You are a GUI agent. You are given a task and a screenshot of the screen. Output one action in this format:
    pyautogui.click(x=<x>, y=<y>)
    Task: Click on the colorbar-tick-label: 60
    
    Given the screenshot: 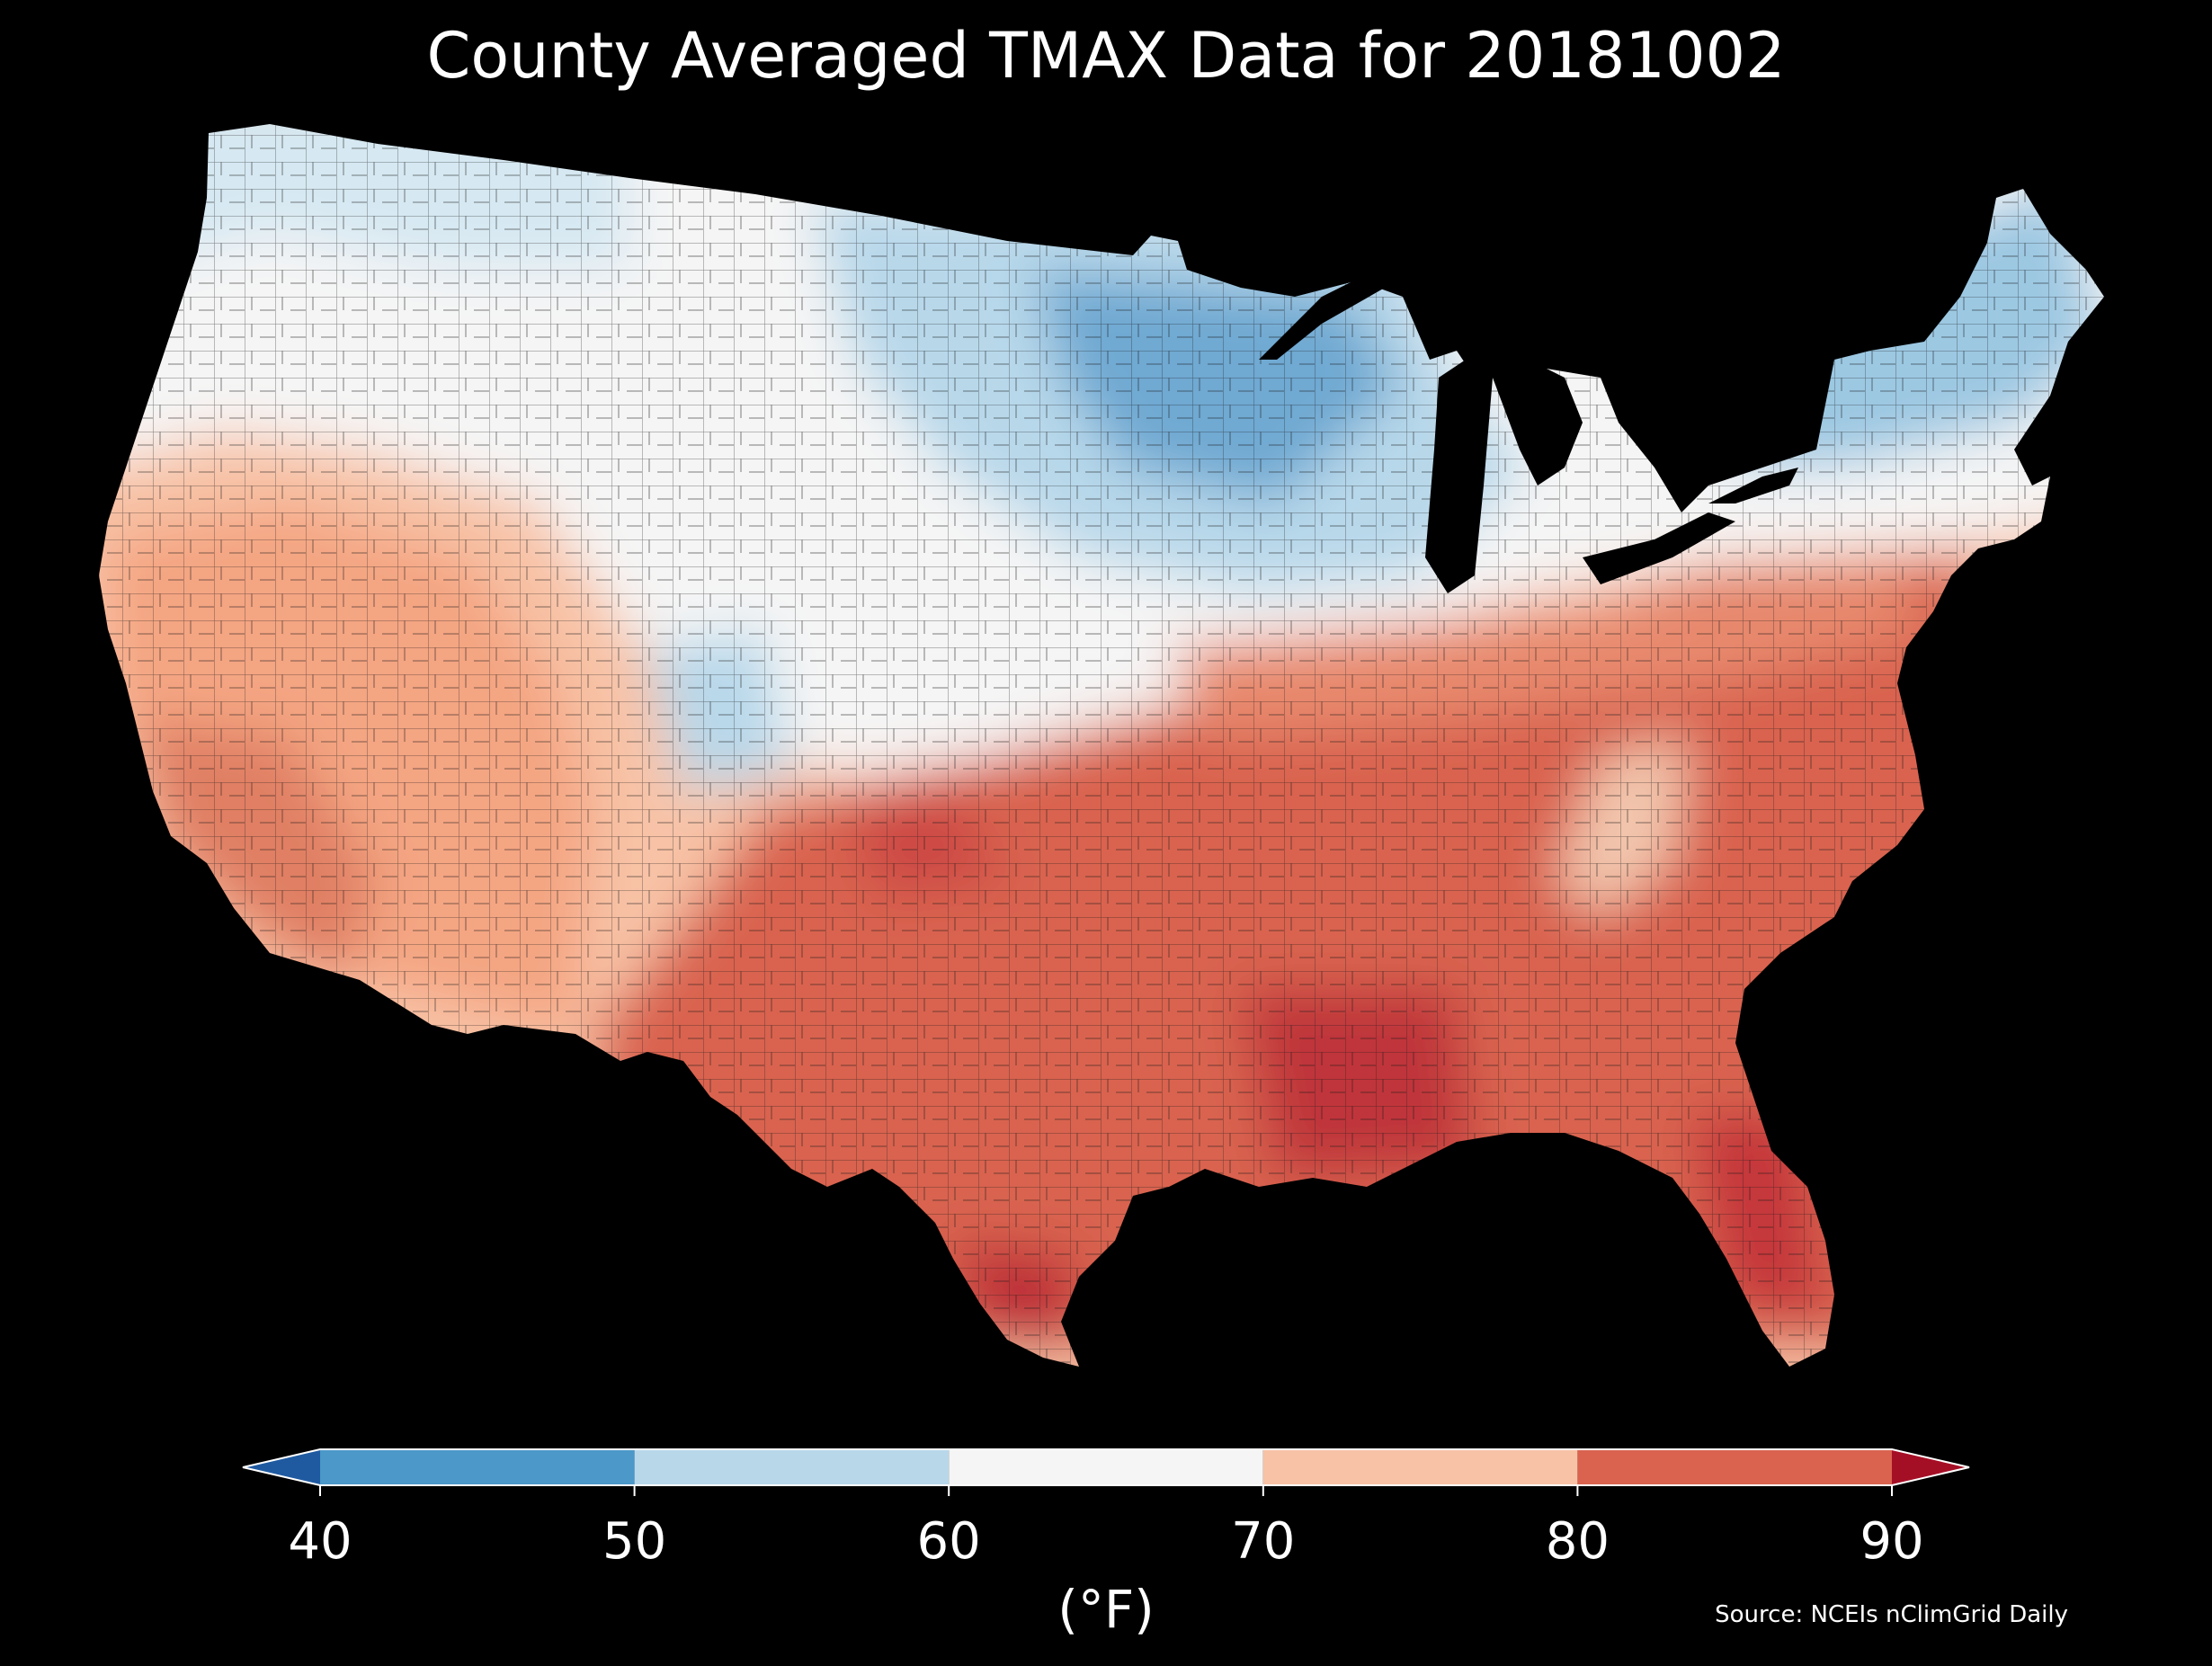 What is the action you would take?
    pyautogui.click(x=948, y=1542)
    